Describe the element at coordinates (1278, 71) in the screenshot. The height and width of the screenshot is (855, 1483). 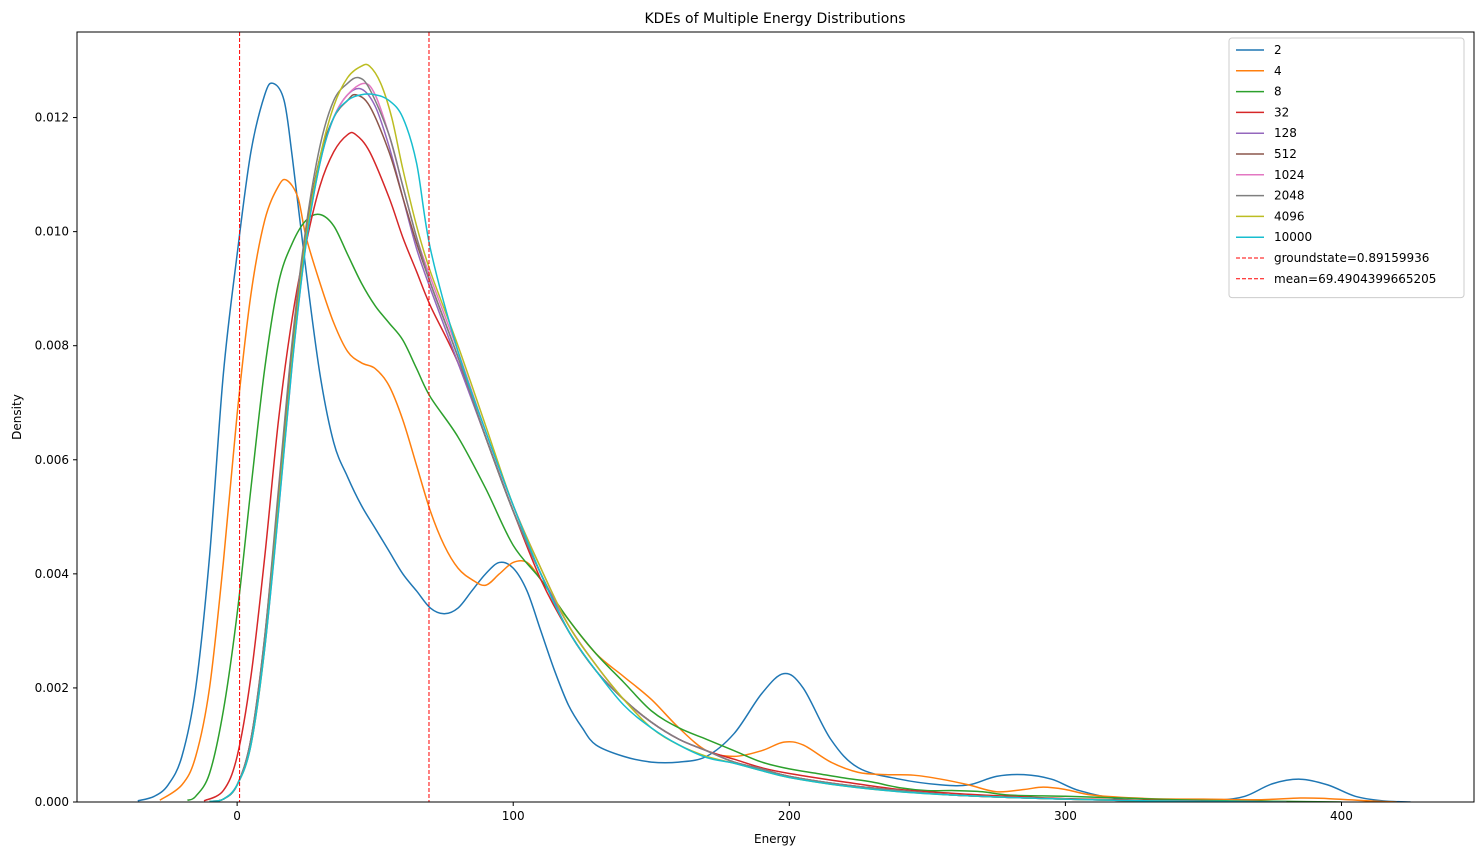
I see `legend-label: 4` at that location.